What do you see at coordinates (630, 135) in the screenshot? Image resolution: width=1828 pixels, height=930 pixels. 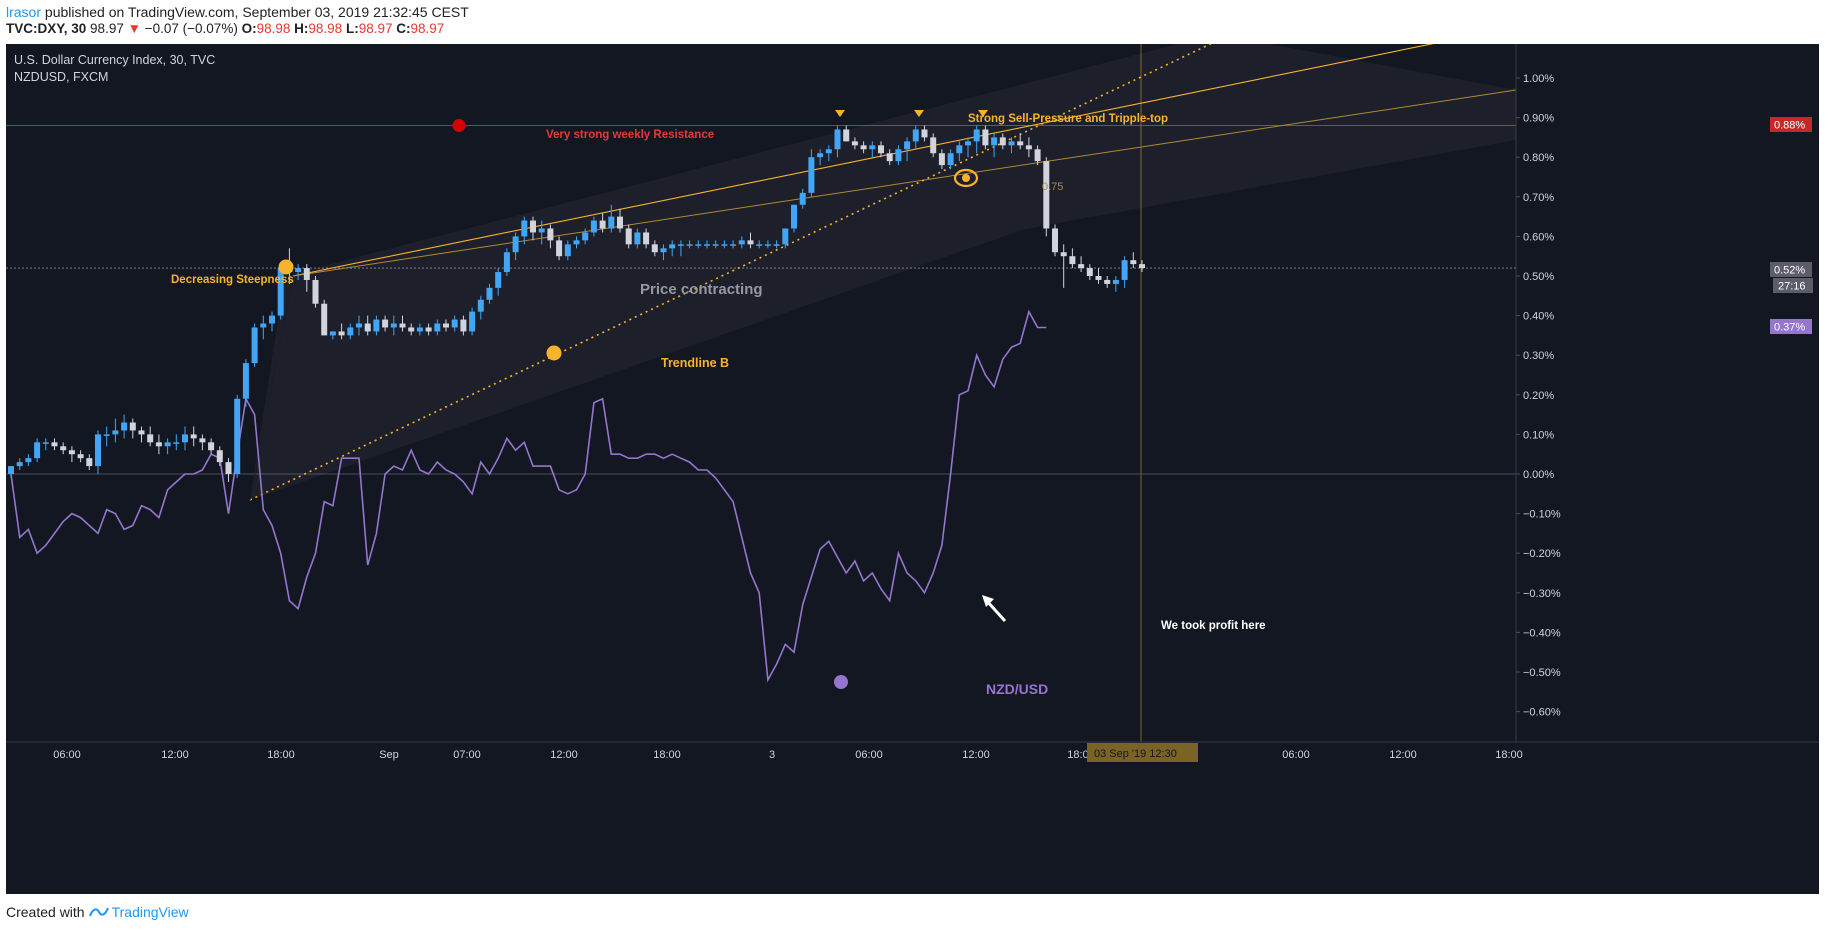 I see `resistance-annotation: Very strong weekly Resistance` at bounding box center [630, 135].